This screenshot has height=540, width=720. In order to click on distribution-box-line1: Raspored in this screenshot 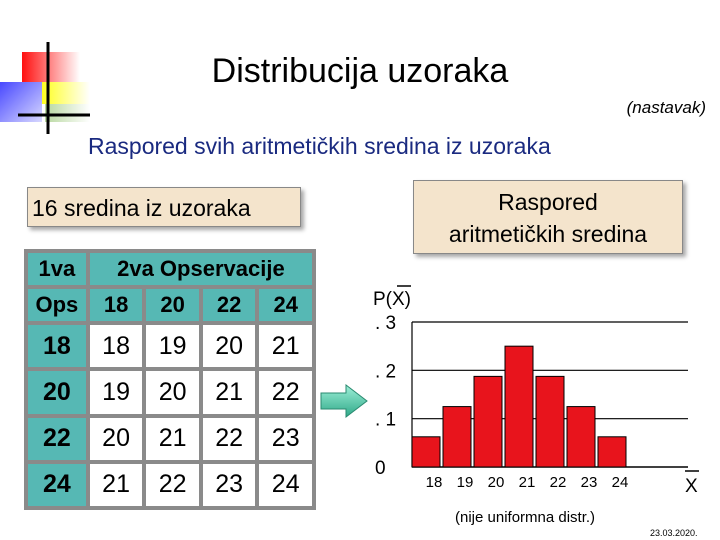, I will do `click(548, 202)`.